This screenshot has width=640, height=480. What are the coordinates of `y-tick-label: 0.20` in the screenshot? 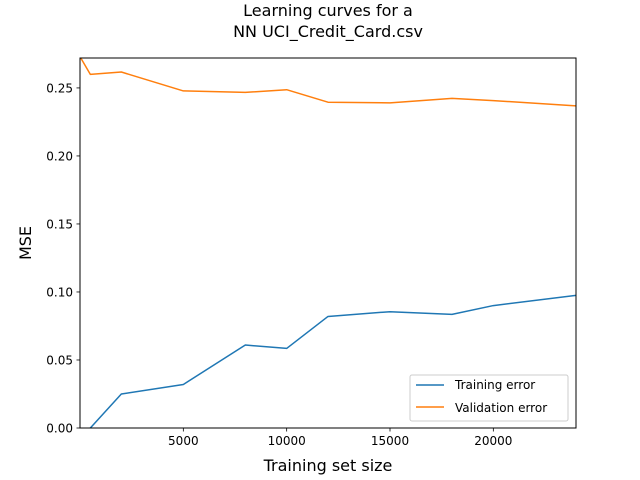 It's located at (59, 156).